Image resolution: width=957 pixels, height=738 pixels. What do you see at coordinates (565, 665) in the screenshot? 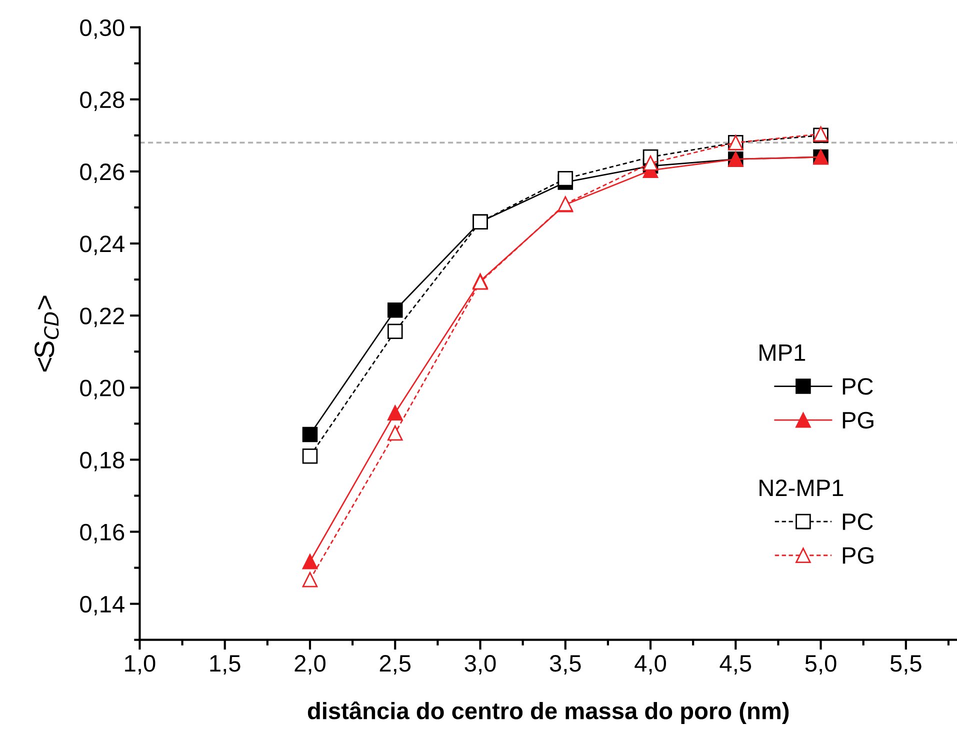
I see `x-tick-label: 3,5` at bounding box center [565, 665].